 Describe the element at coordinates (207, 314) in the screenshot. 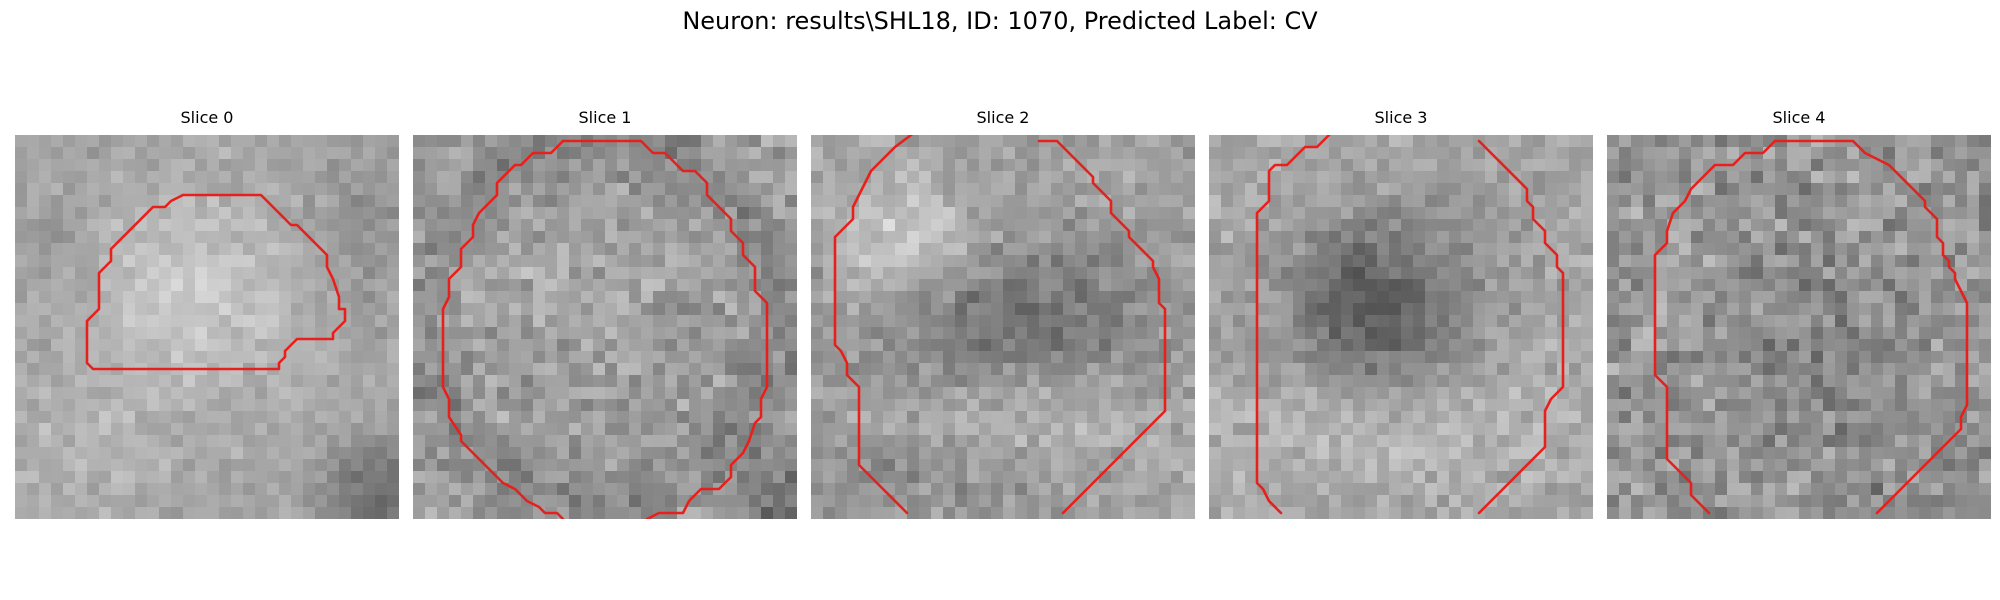

I see `slice-panel-0: Slice 0` at that location.